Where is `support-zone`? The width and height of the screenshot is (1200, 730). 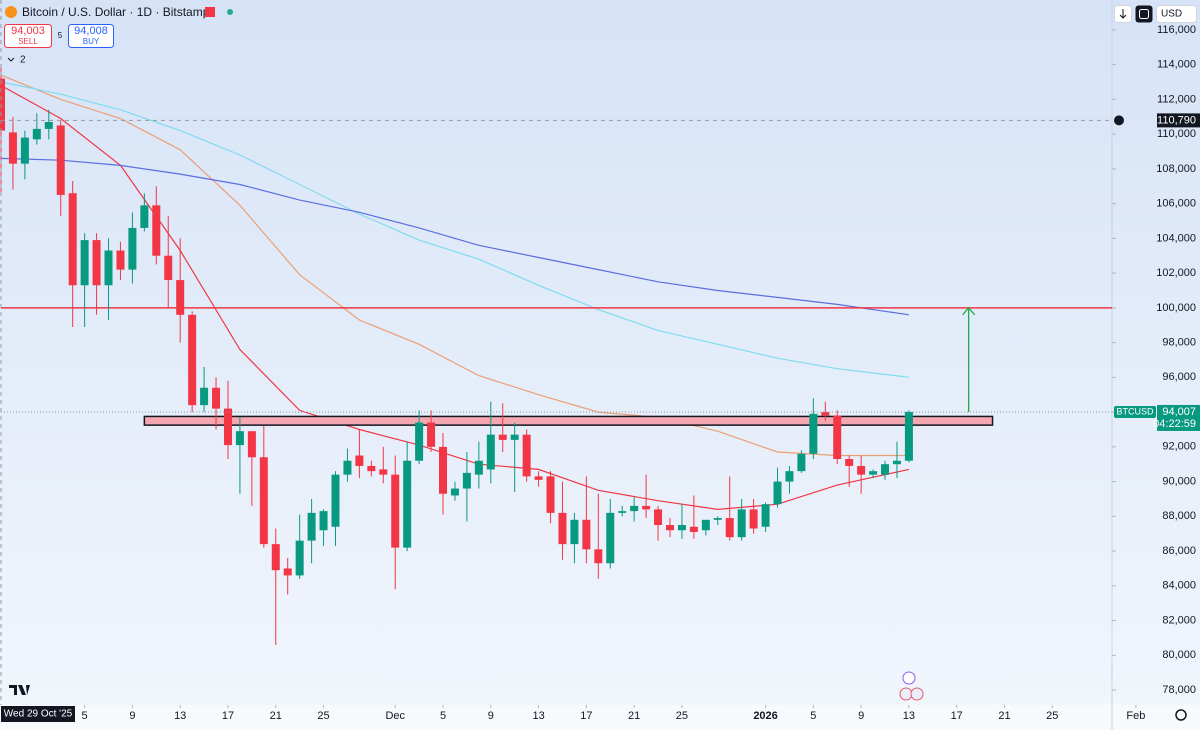
support-zone is located at coordinates (568, 420).